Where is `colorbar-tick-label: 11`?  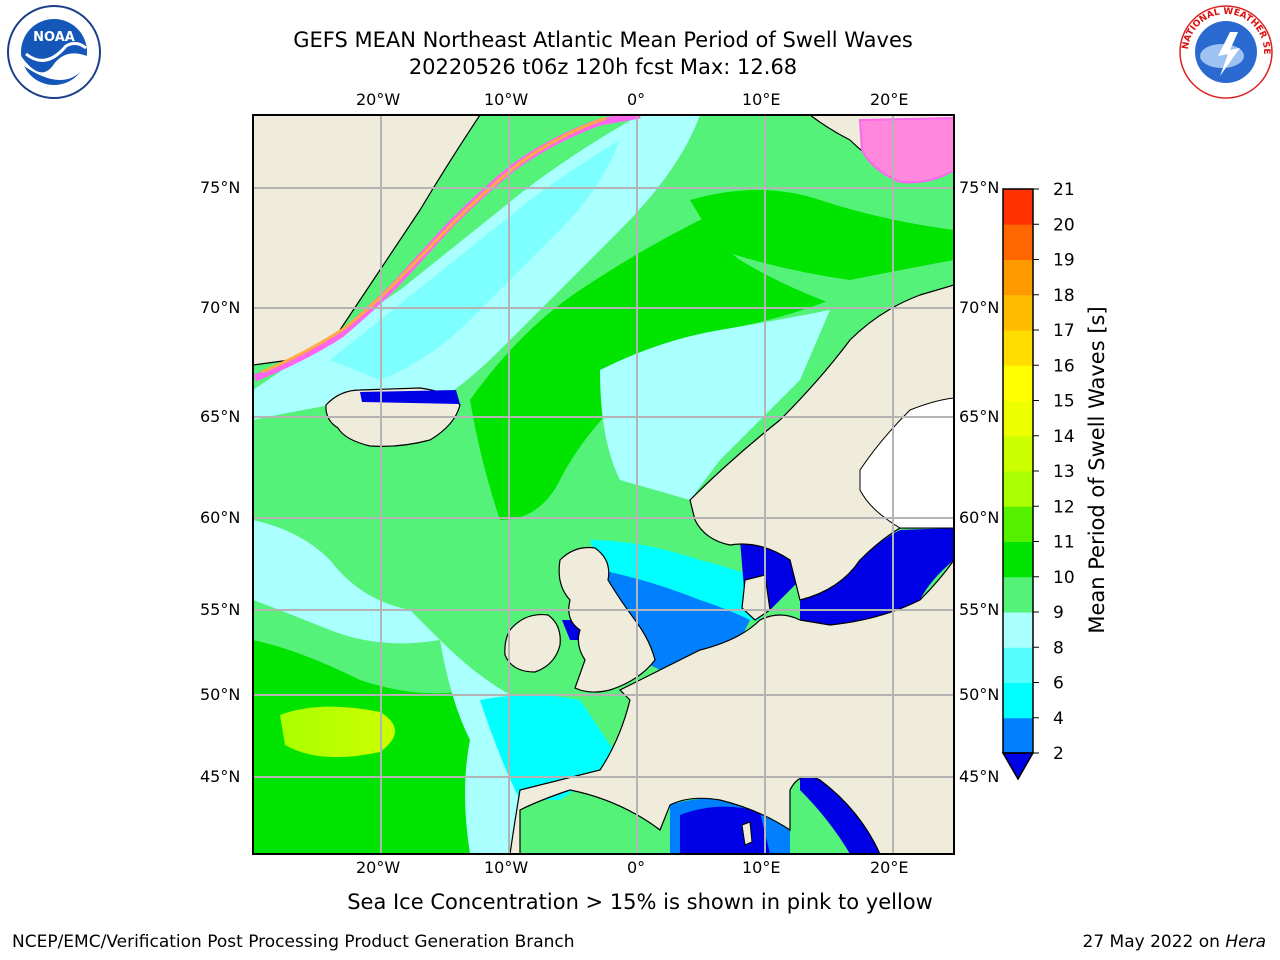 colorbar-tick-label: 11 is located at coordinates (1064, 543).